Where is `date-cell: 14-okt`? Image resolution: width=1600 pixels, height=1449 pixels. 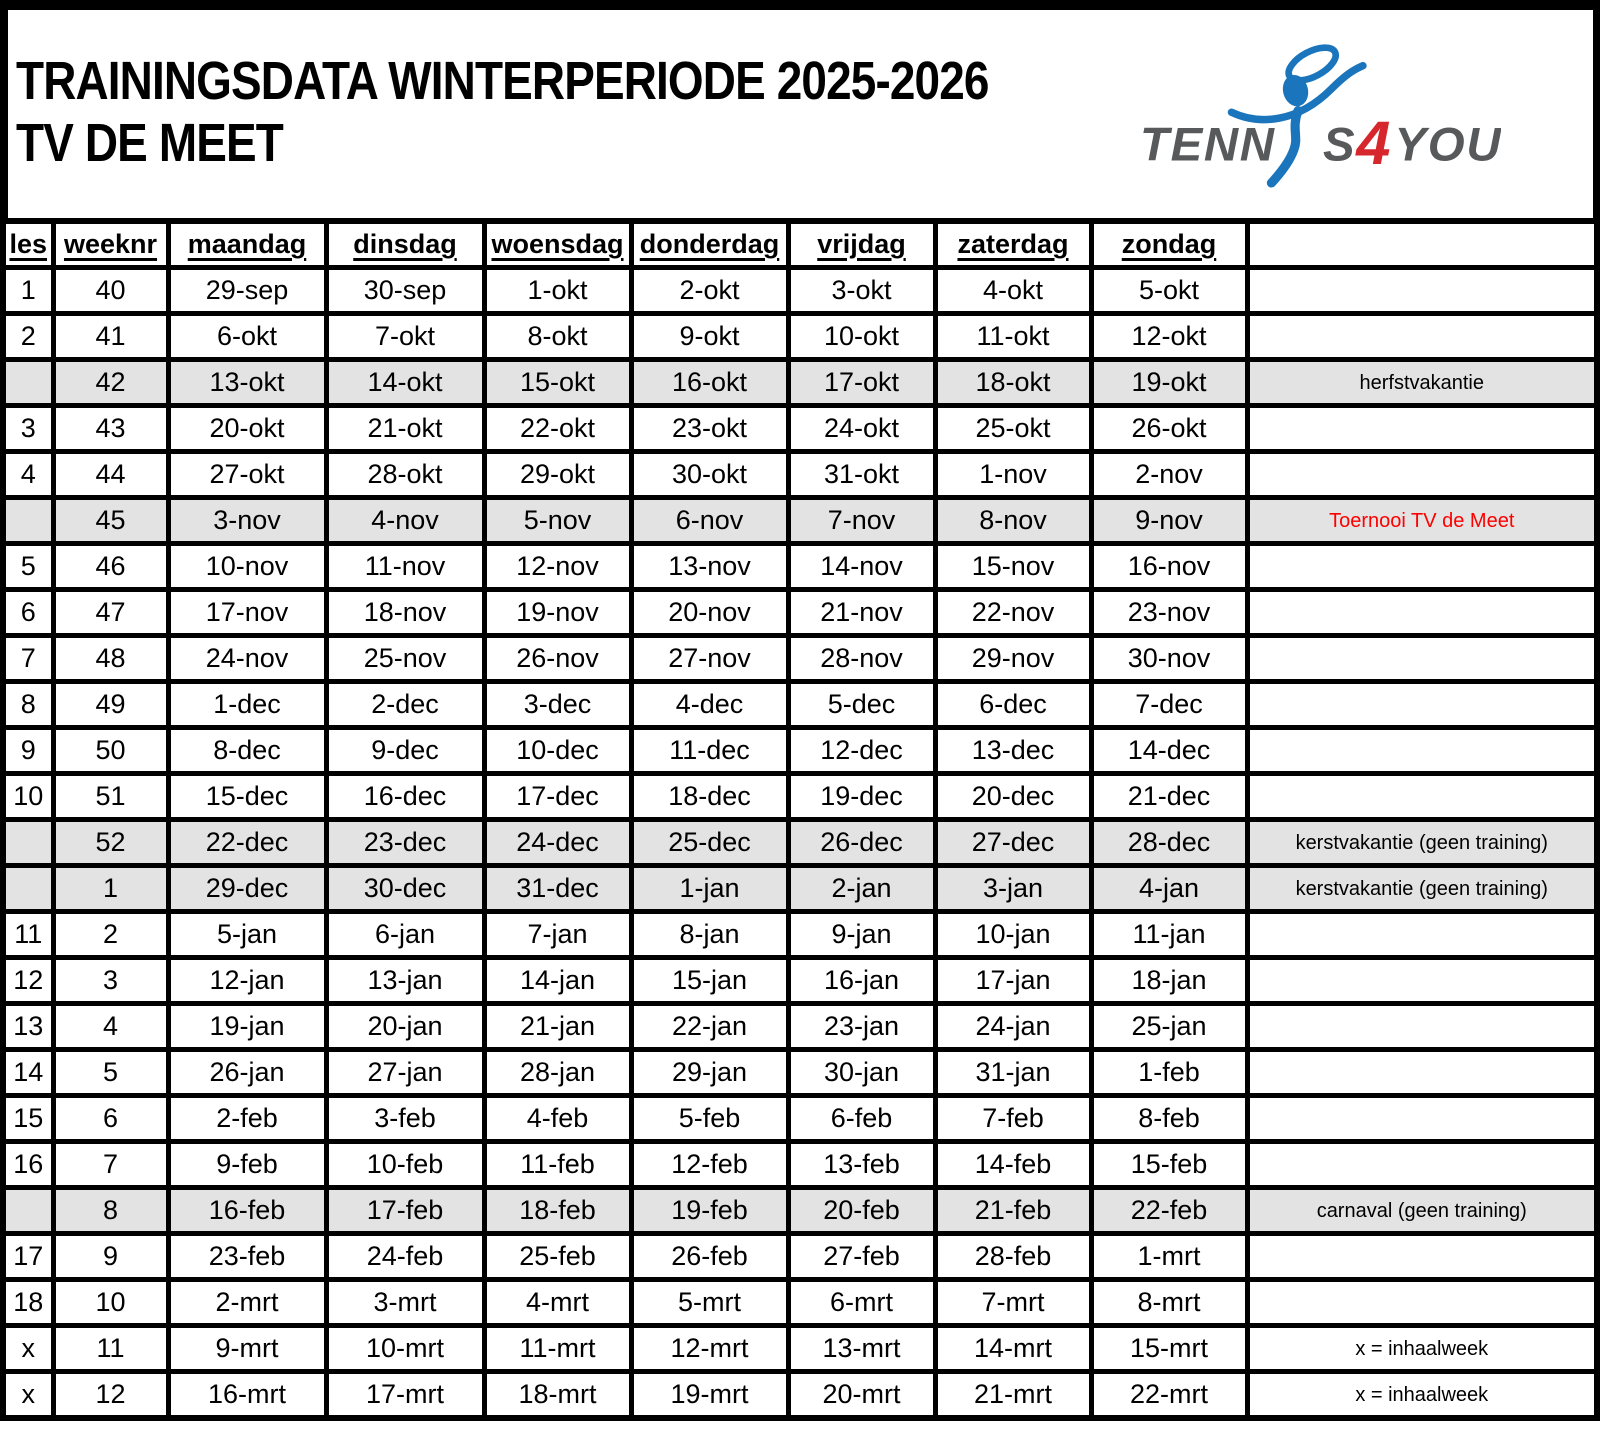
date-cell: 14-okt is located at coordinates (405, 382).